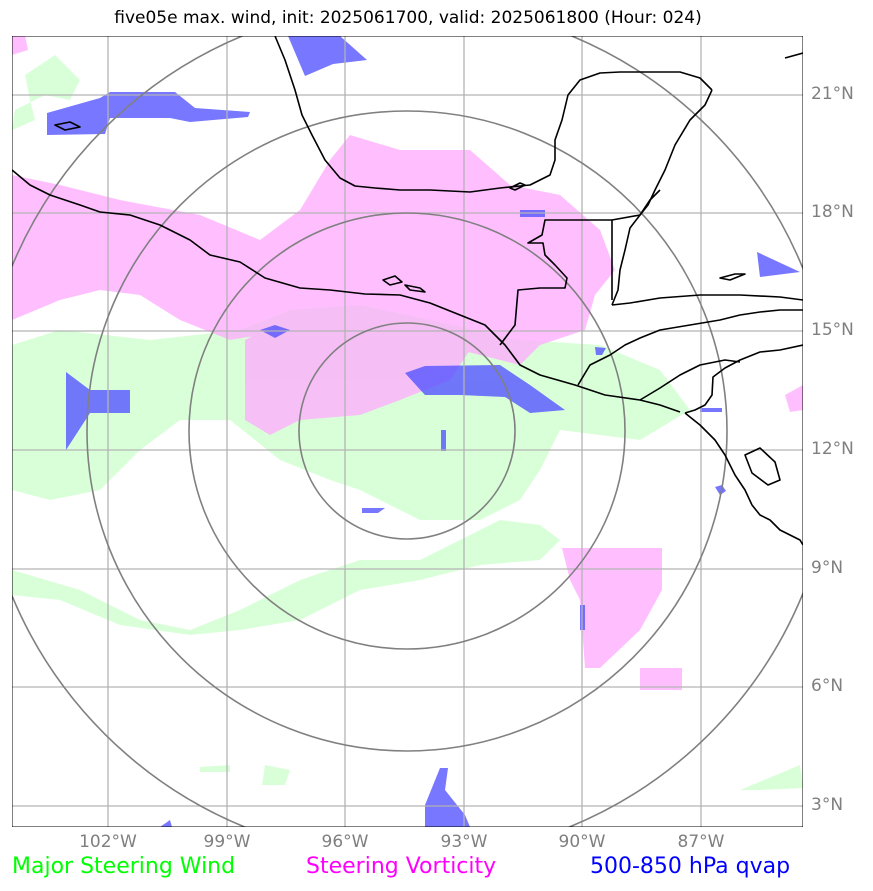  What do you see at coordinates (392, 280) in the screenshot?
I see `island-tres` at bounding box center [392, 280].